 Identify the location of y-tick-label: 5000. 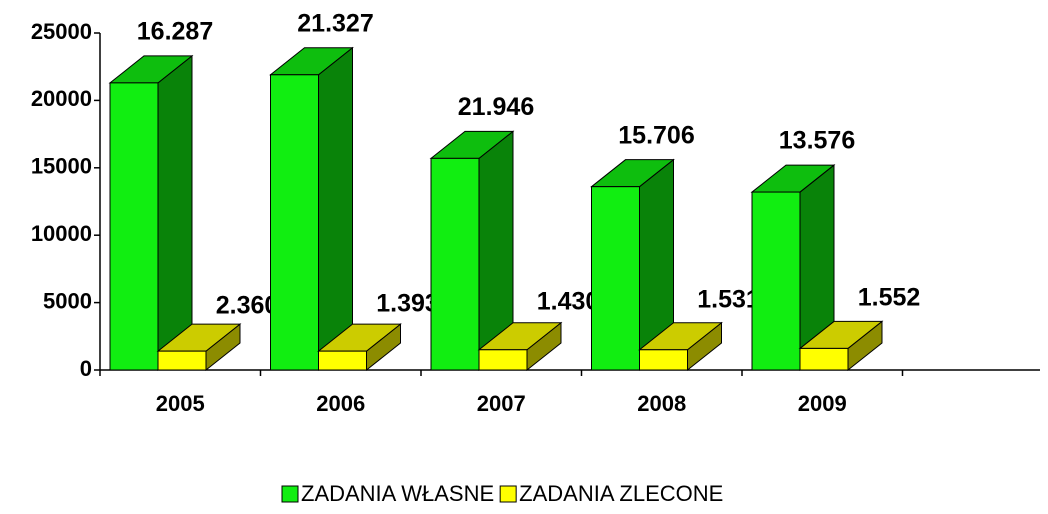
(67, 300).